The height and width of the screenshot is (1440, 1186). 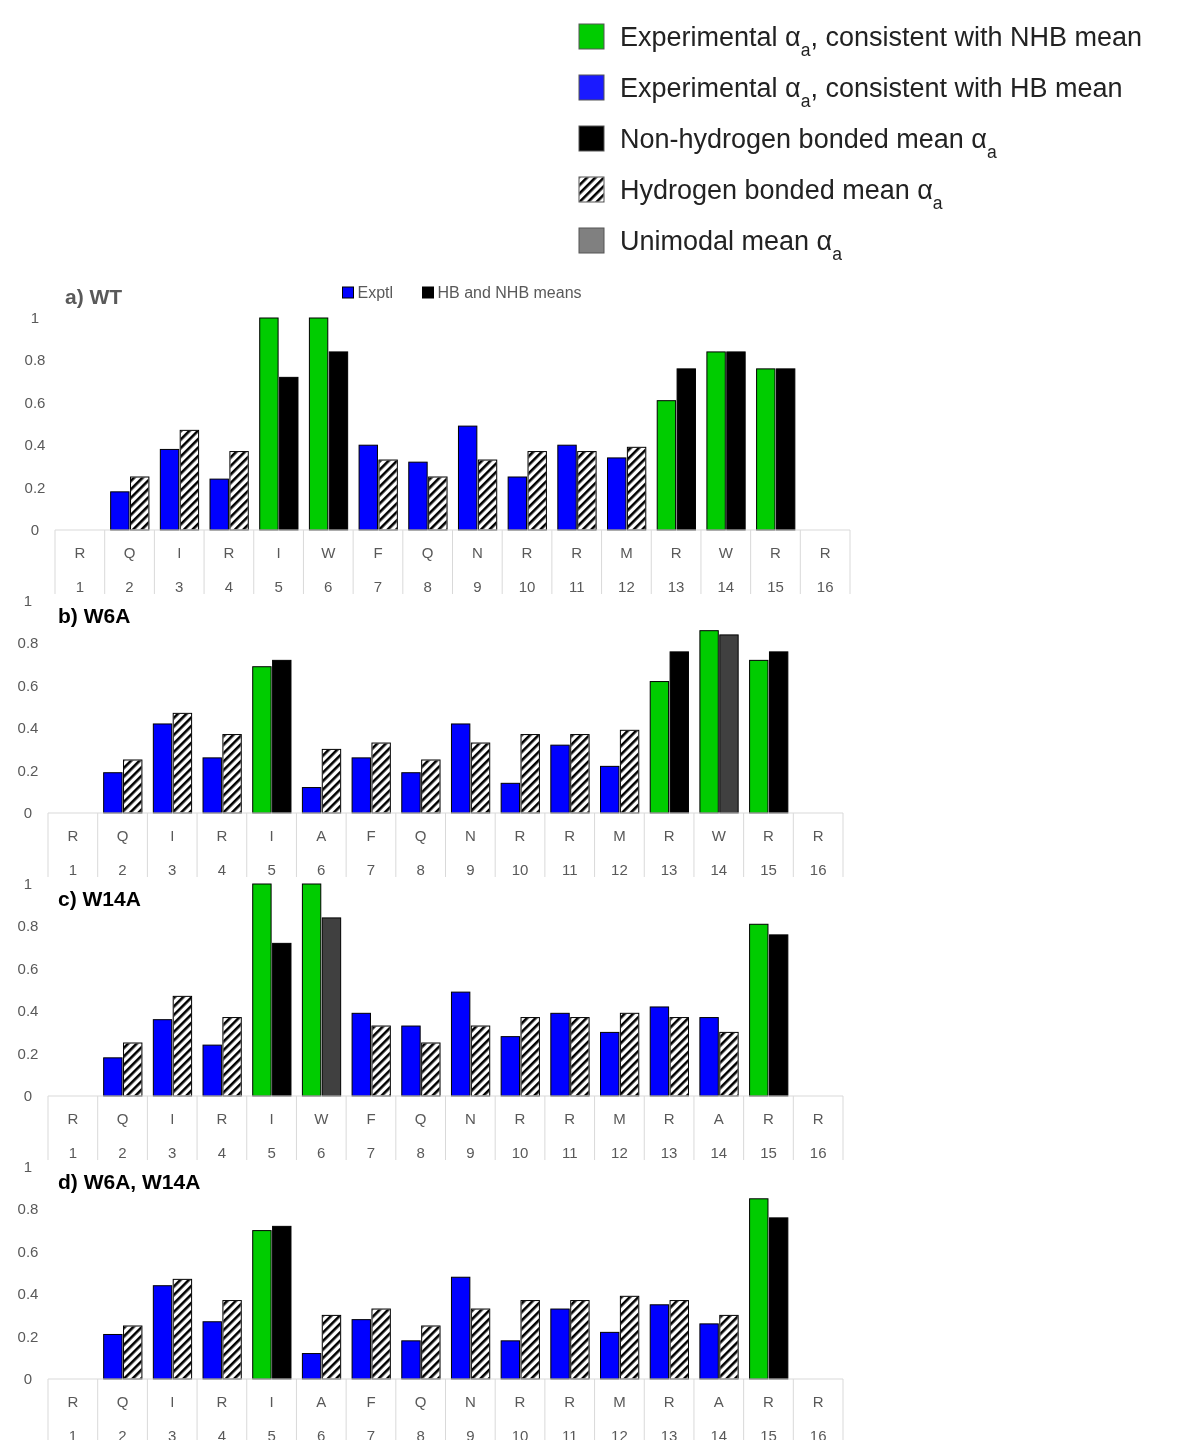 What do you see at coordinates (881, 41) in the screenshot?
I see `category-label: Experimental α$_{a}$, consistent with NHB mean` at bounding box center [881, 41].